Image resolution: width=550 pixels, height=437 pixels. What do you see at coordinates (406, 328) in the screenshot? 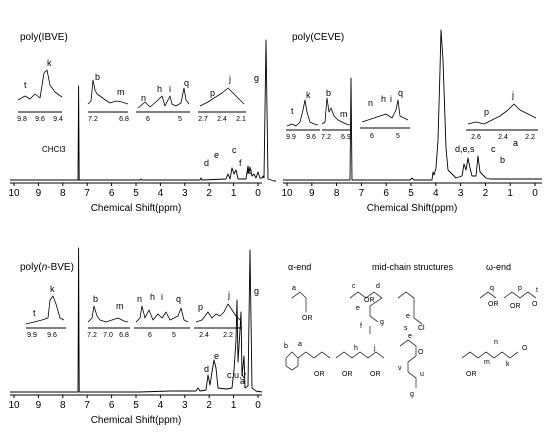
I see `atom-label: s` at bounding box center [406, 328].